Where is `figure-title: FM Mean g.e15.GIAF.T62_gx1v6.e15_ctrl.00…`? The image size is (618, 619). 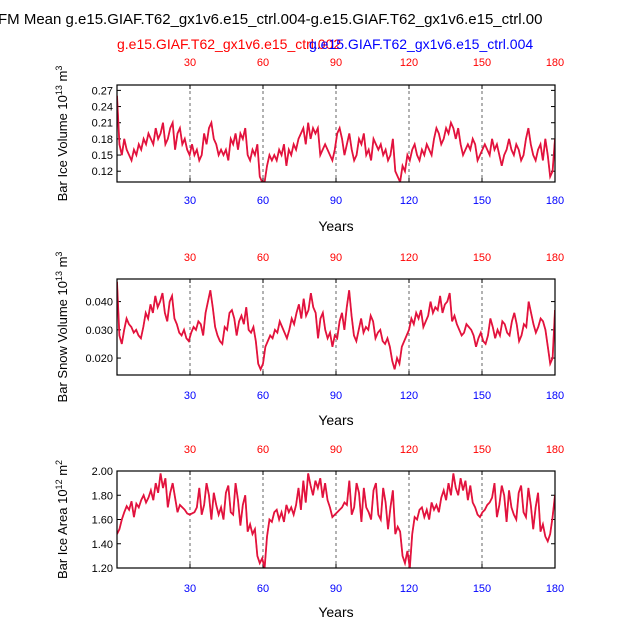 figure-title: FM Mean g.e15.GIAF.T62_gx1v6.e15_ctrl.00… is located at coordinates (271, 19).